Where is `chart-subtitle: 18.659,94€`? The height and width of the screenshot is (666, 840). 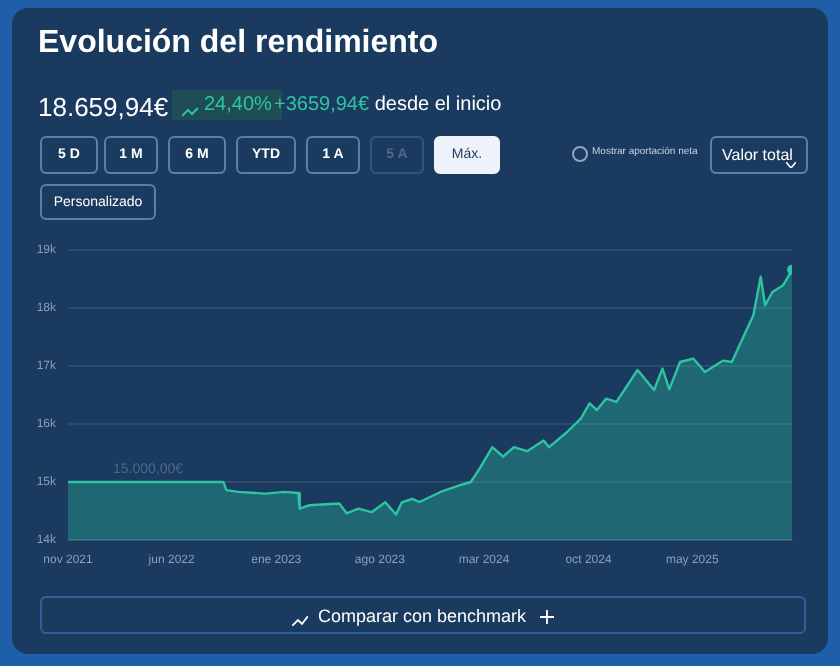
chart-subtitle: 18.659,94€ is located at coordinates (103, 107).